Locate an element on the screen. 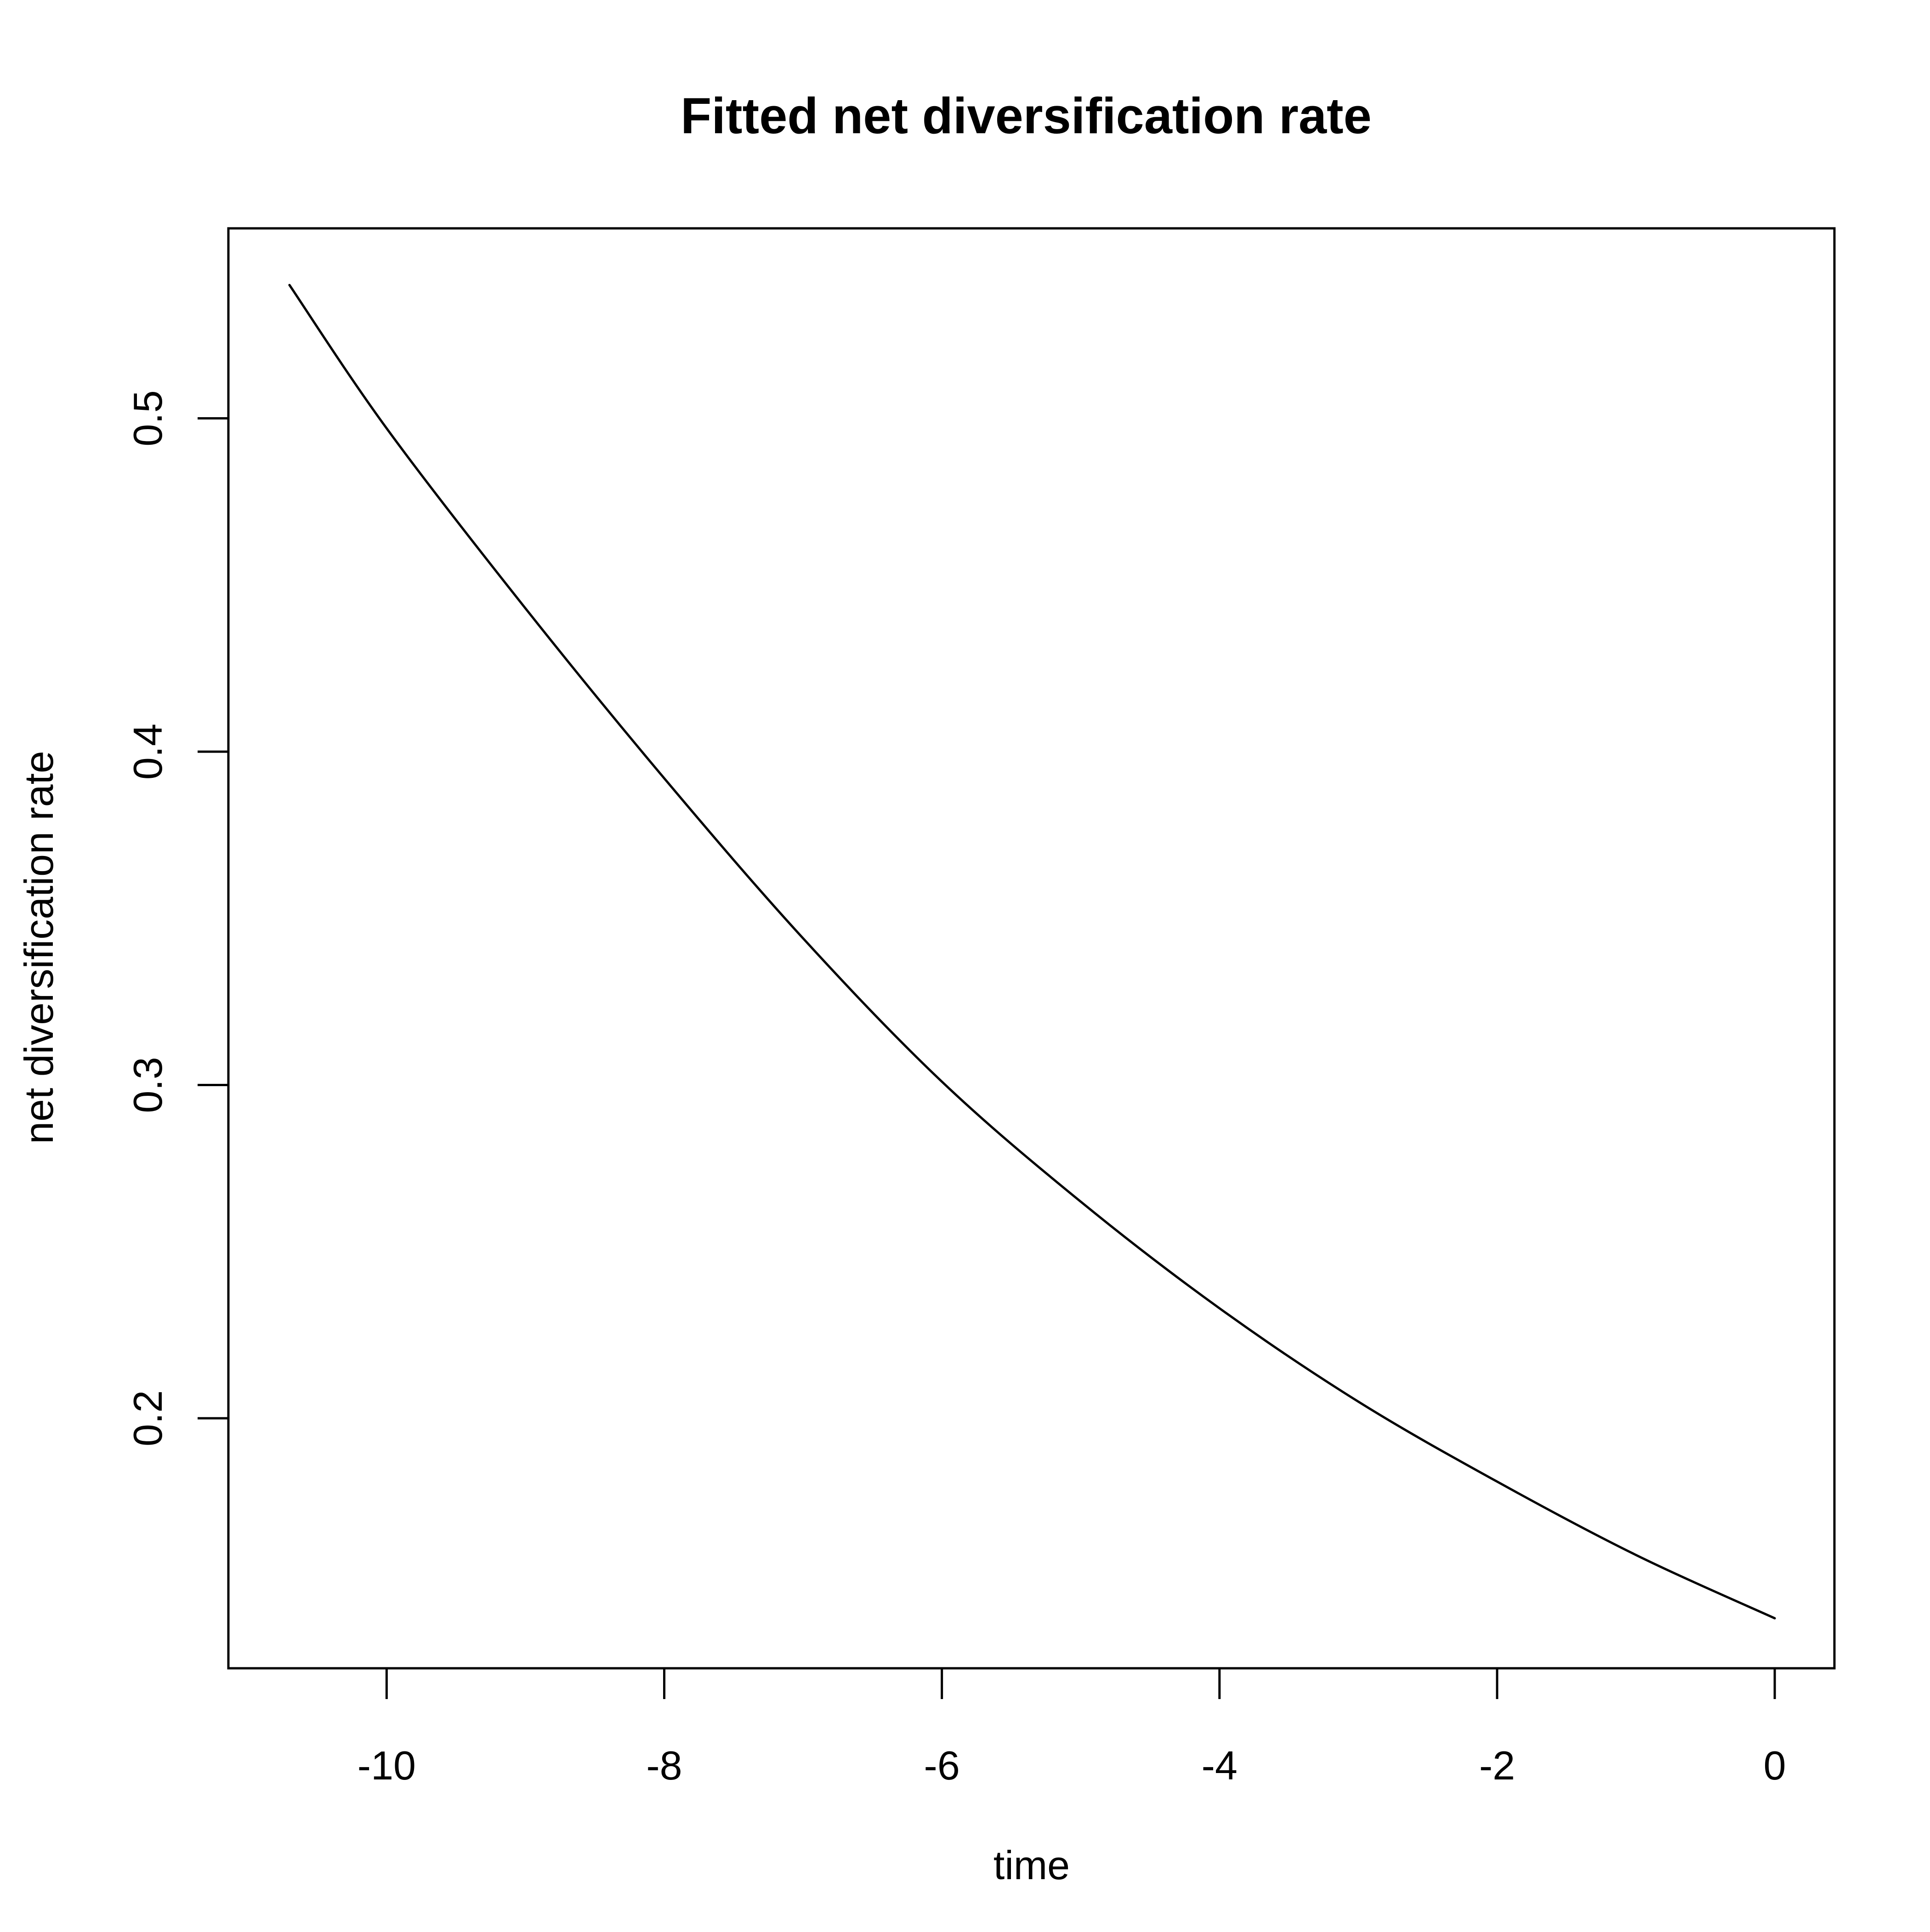 This screenshot has height=1932, width=1930. x-tick-label: 0 is located at coordinates (1775, 1765).